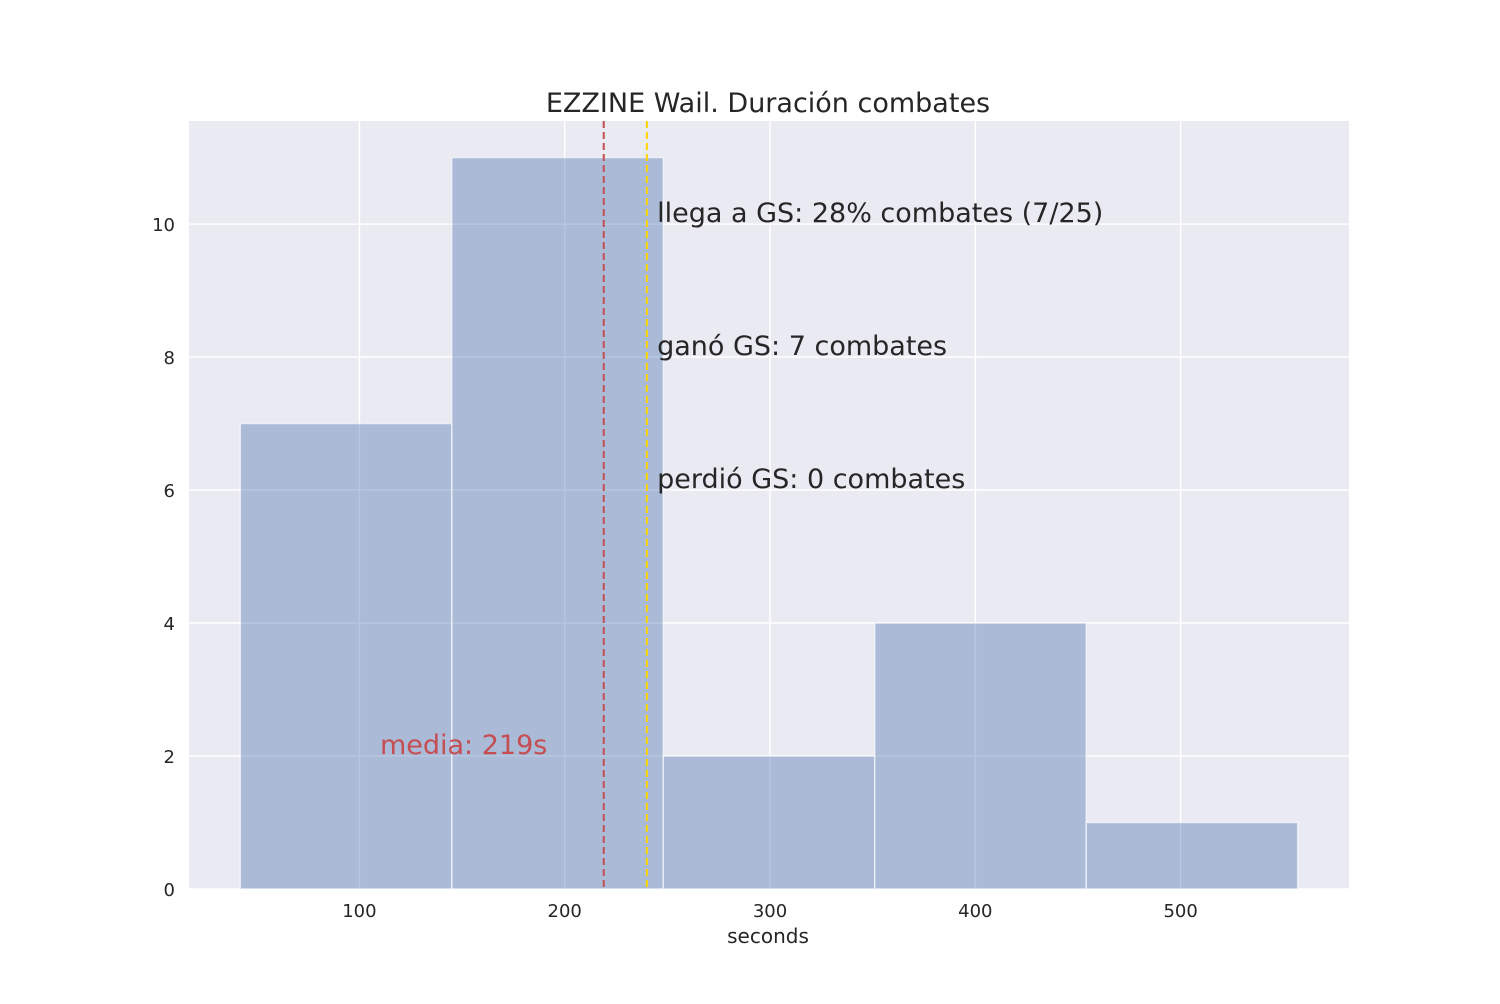 The height and width of the screenshot is (1004, 1500). Describe the element at coordinates (169, 757) in the screenshot. I see `y-tick-label: 2` at that location.